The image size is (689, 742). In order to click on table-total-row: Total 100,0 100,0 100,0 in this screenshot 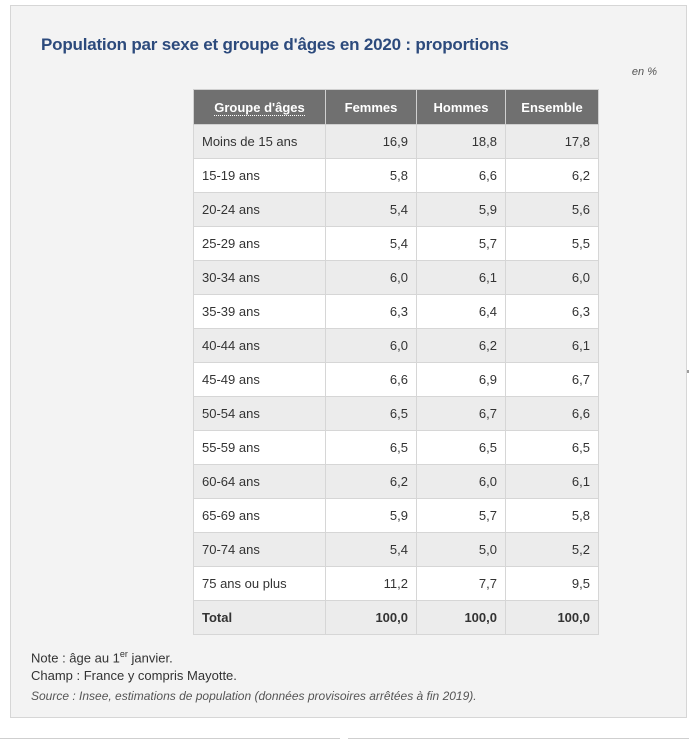, I will do `click(396, 617)`.